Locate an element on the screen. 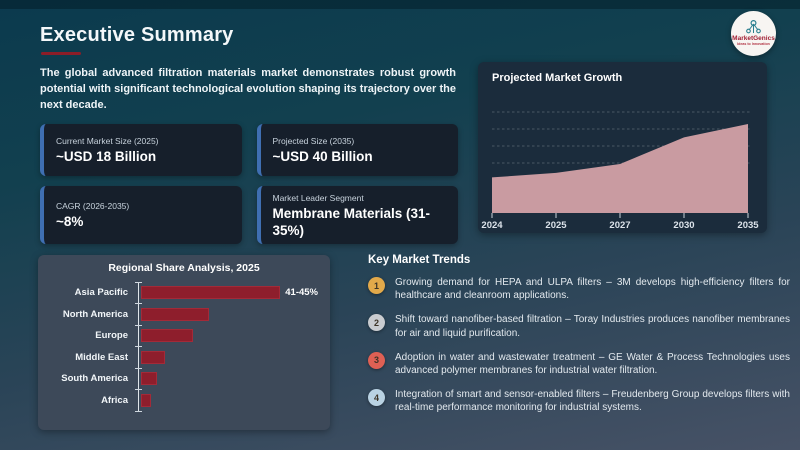  bar-value-label: 41-45% is located at coordinates (301, 293).